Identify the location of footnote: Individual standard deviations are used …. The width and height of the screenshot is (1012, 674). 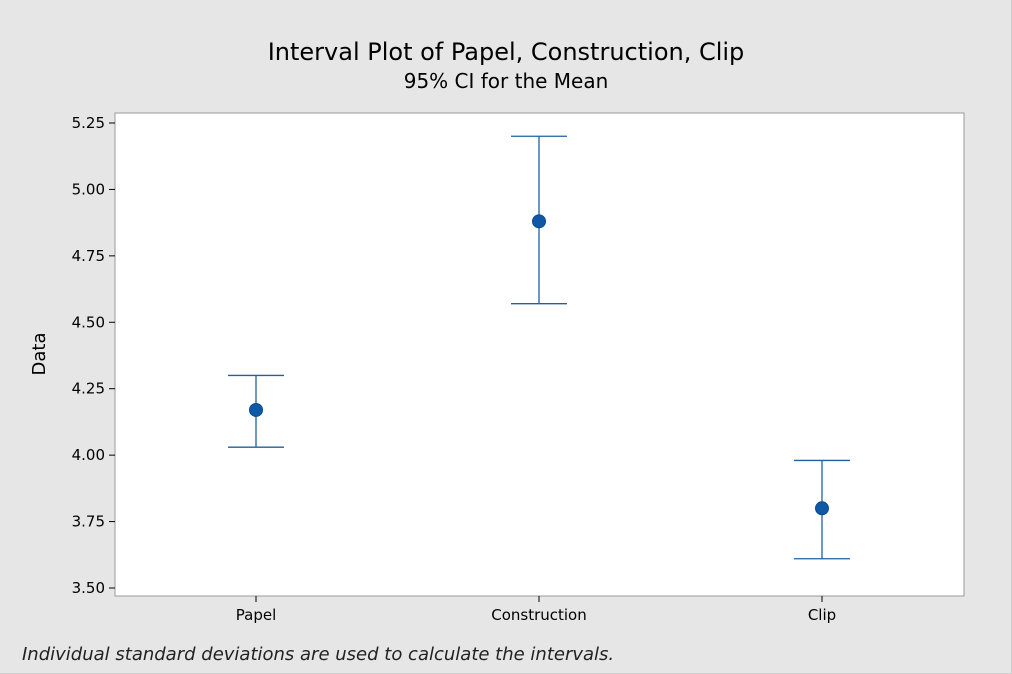
(318, 654).